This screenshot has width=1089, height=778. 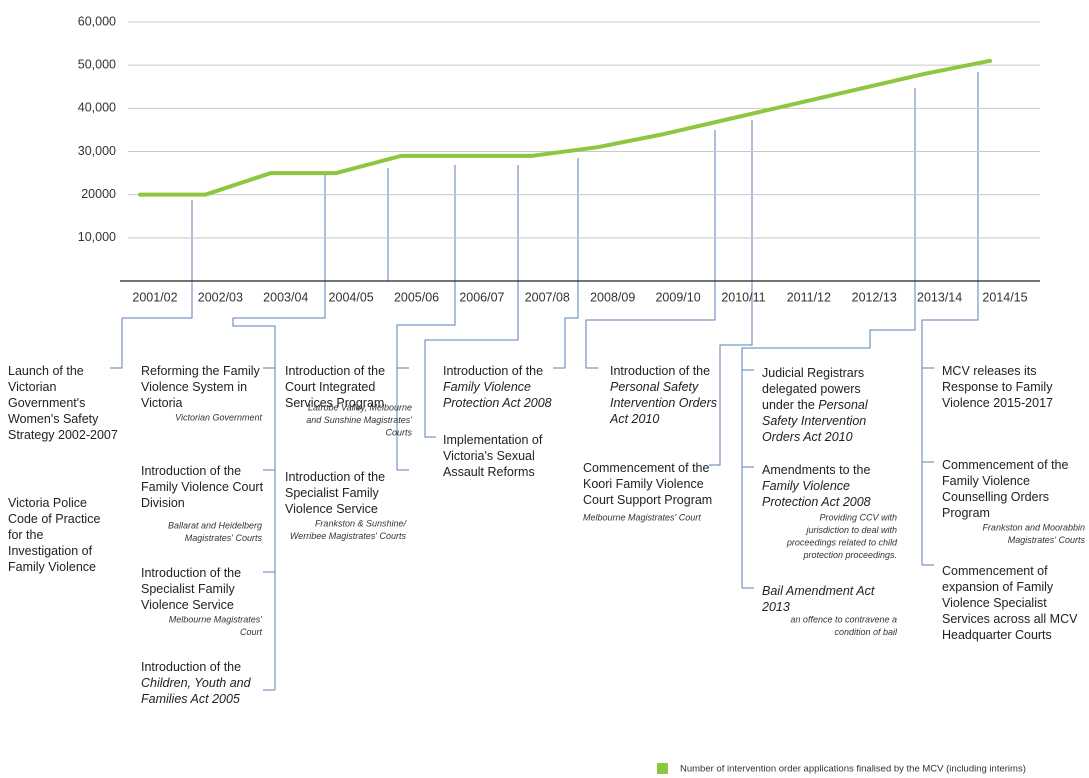 I want to click on x-tick-label: 2014/15, so click(x=1004, y=297).